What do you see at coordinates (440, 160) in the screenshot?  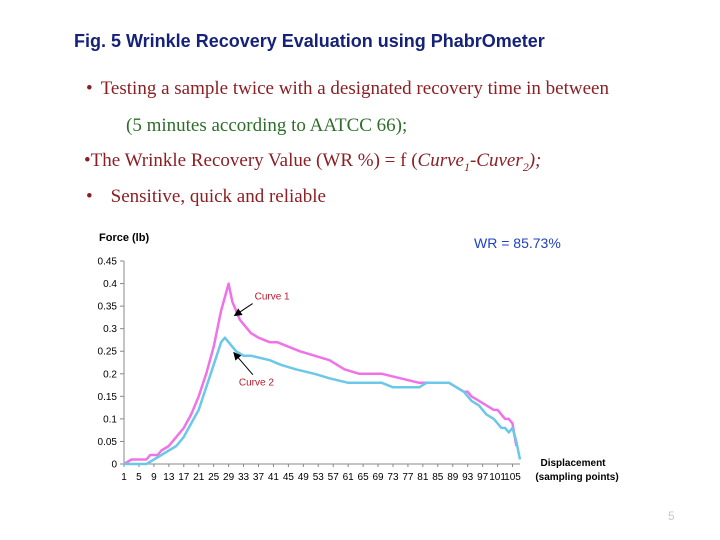 I see `formula-curve1: Curve` at bounding box center [440, 160].